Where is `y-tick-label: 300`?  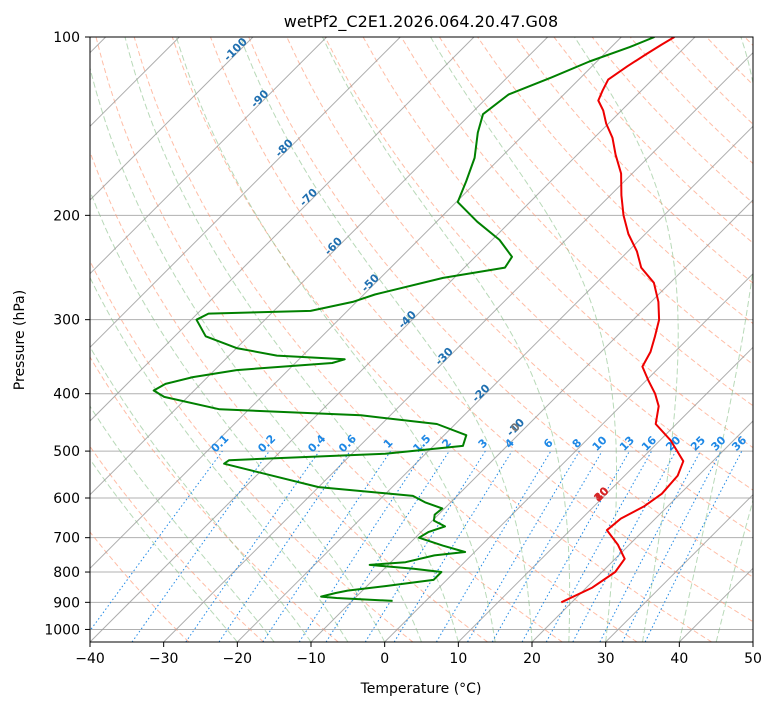 y-tick-label: 300 is located at coordinates (66, 321).